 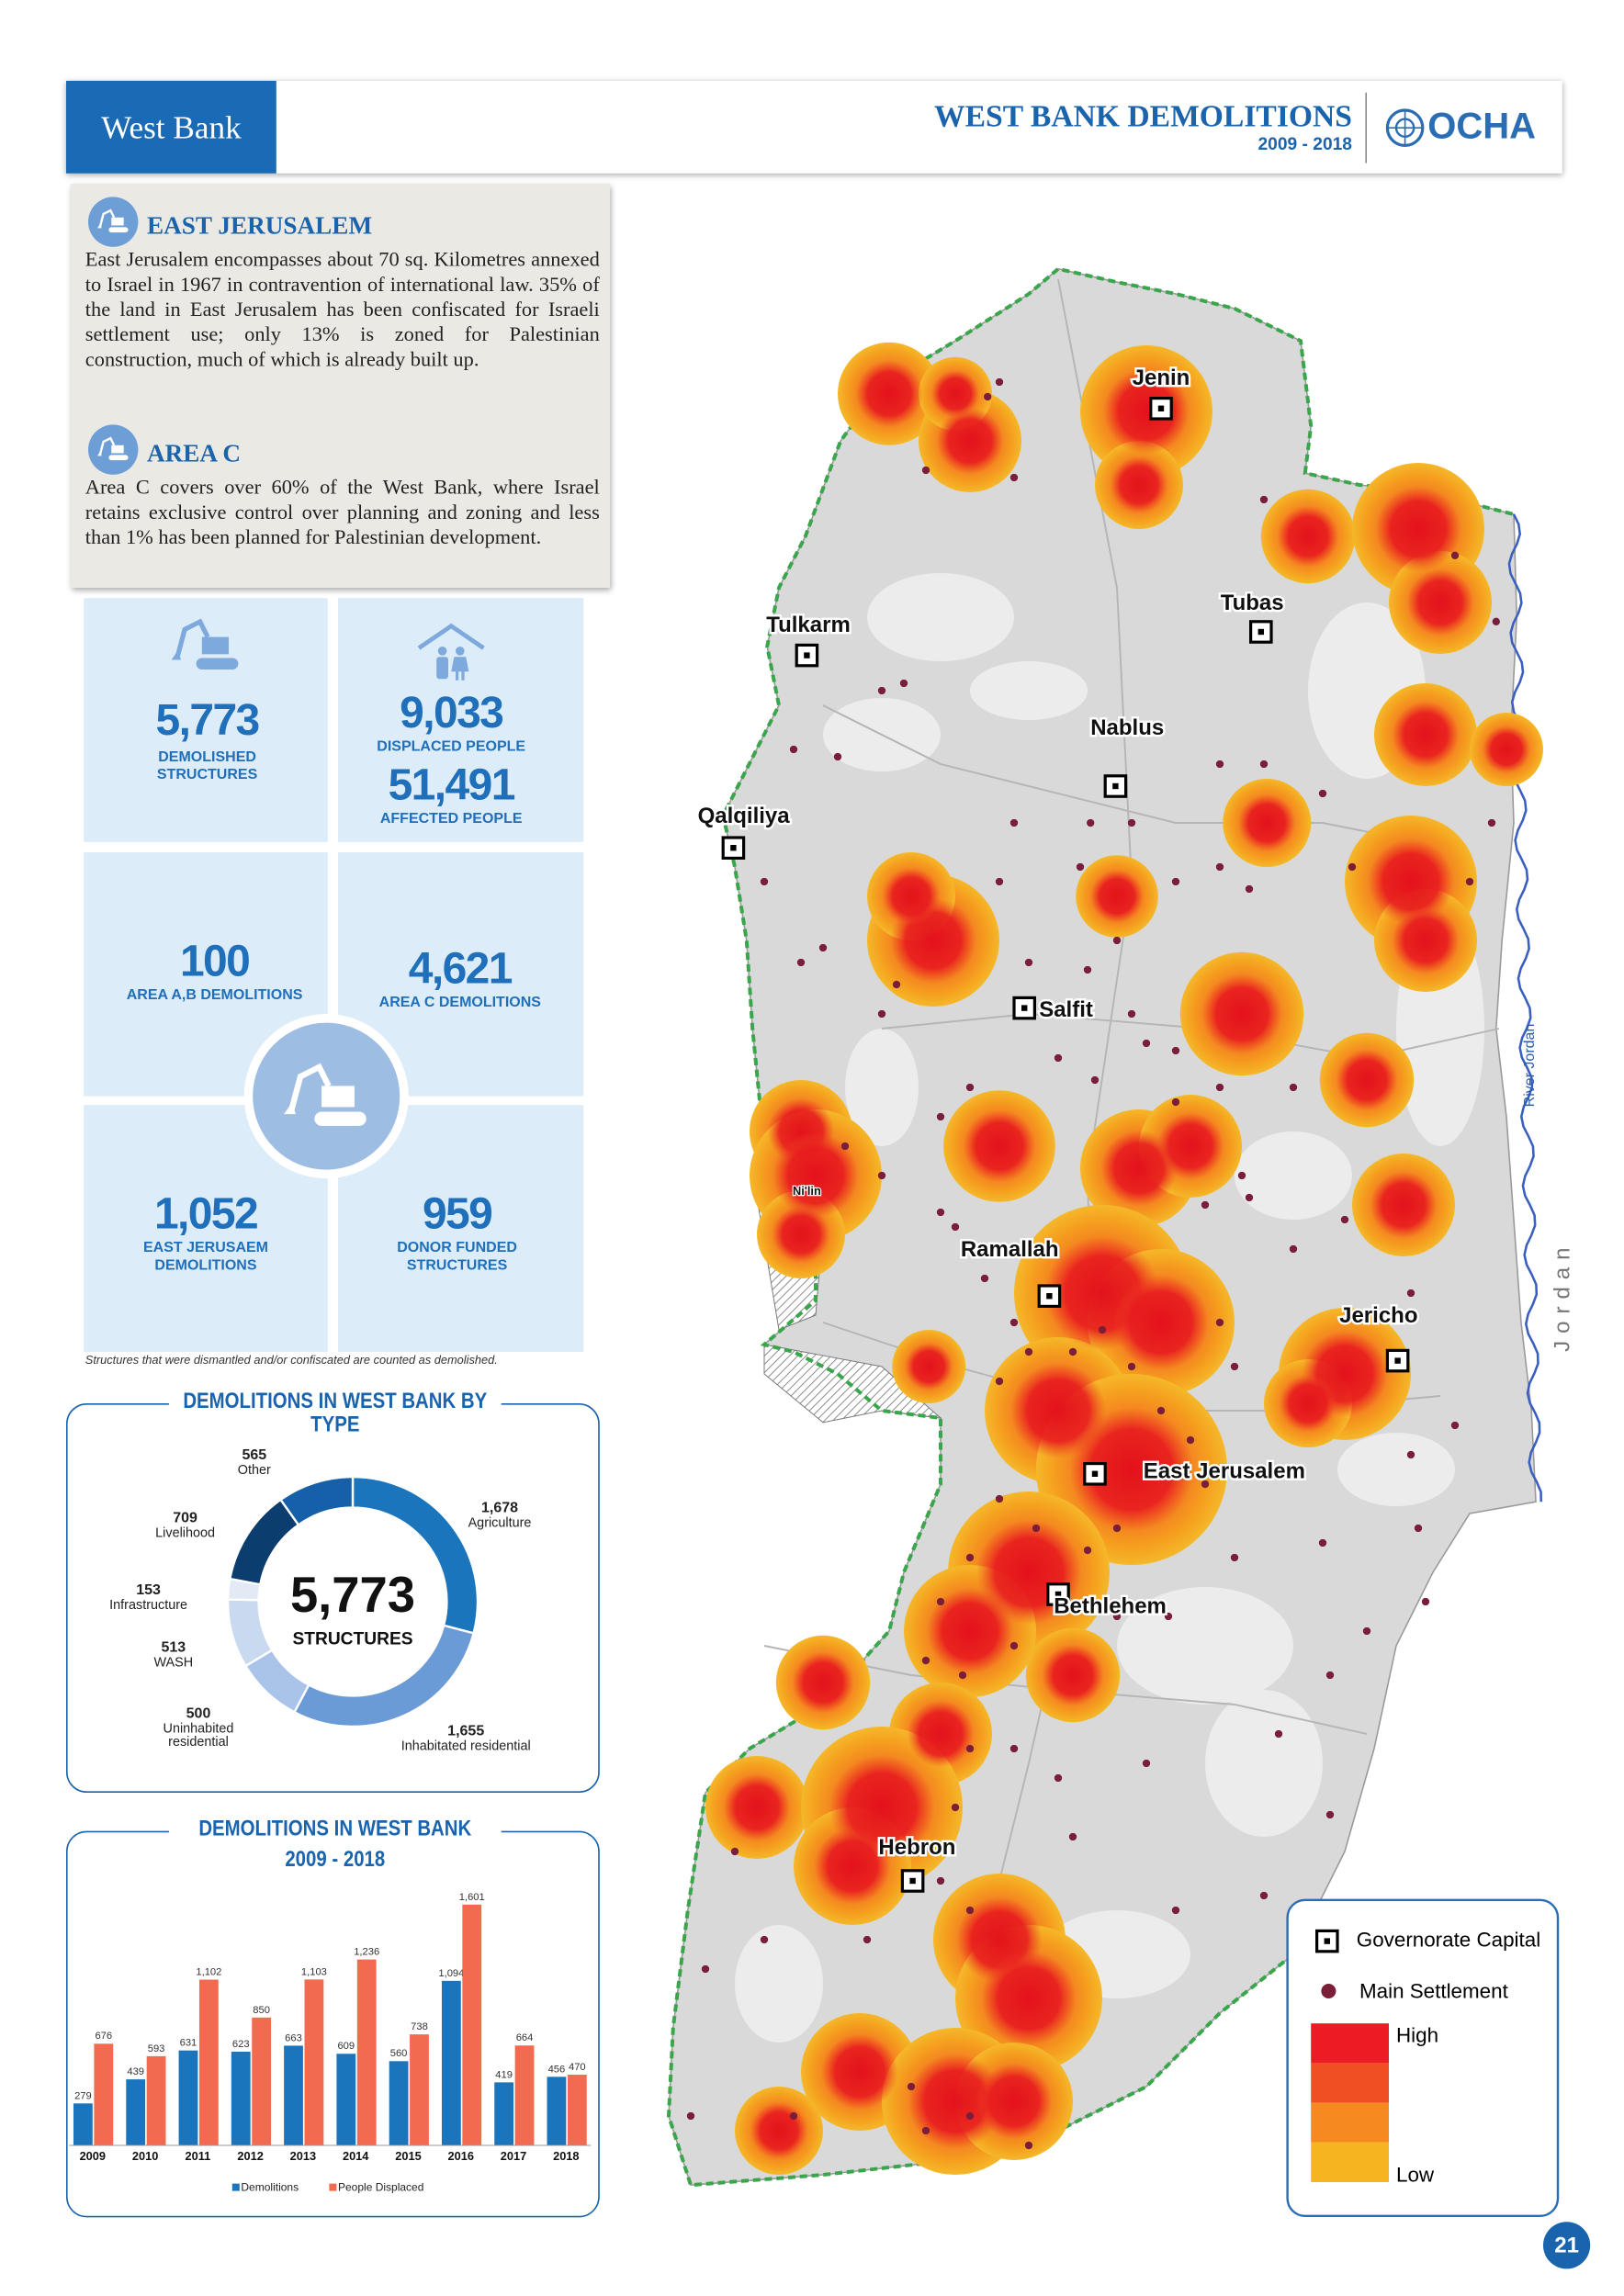 I want to click on stat-label: AREA C DEMOLITIONS, so click(x=459, y=1003).